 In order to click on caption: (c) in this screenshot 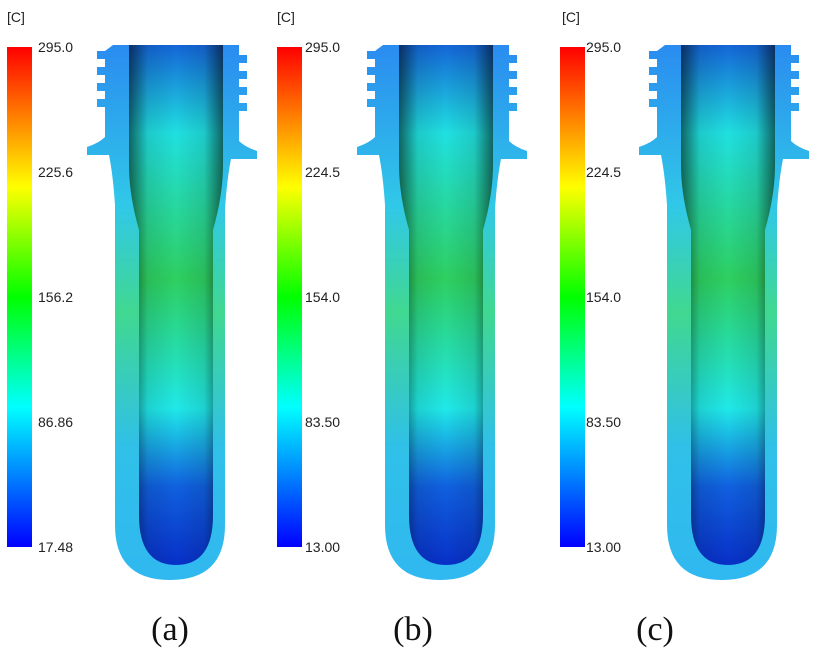, I will do `click(655, 629)`.